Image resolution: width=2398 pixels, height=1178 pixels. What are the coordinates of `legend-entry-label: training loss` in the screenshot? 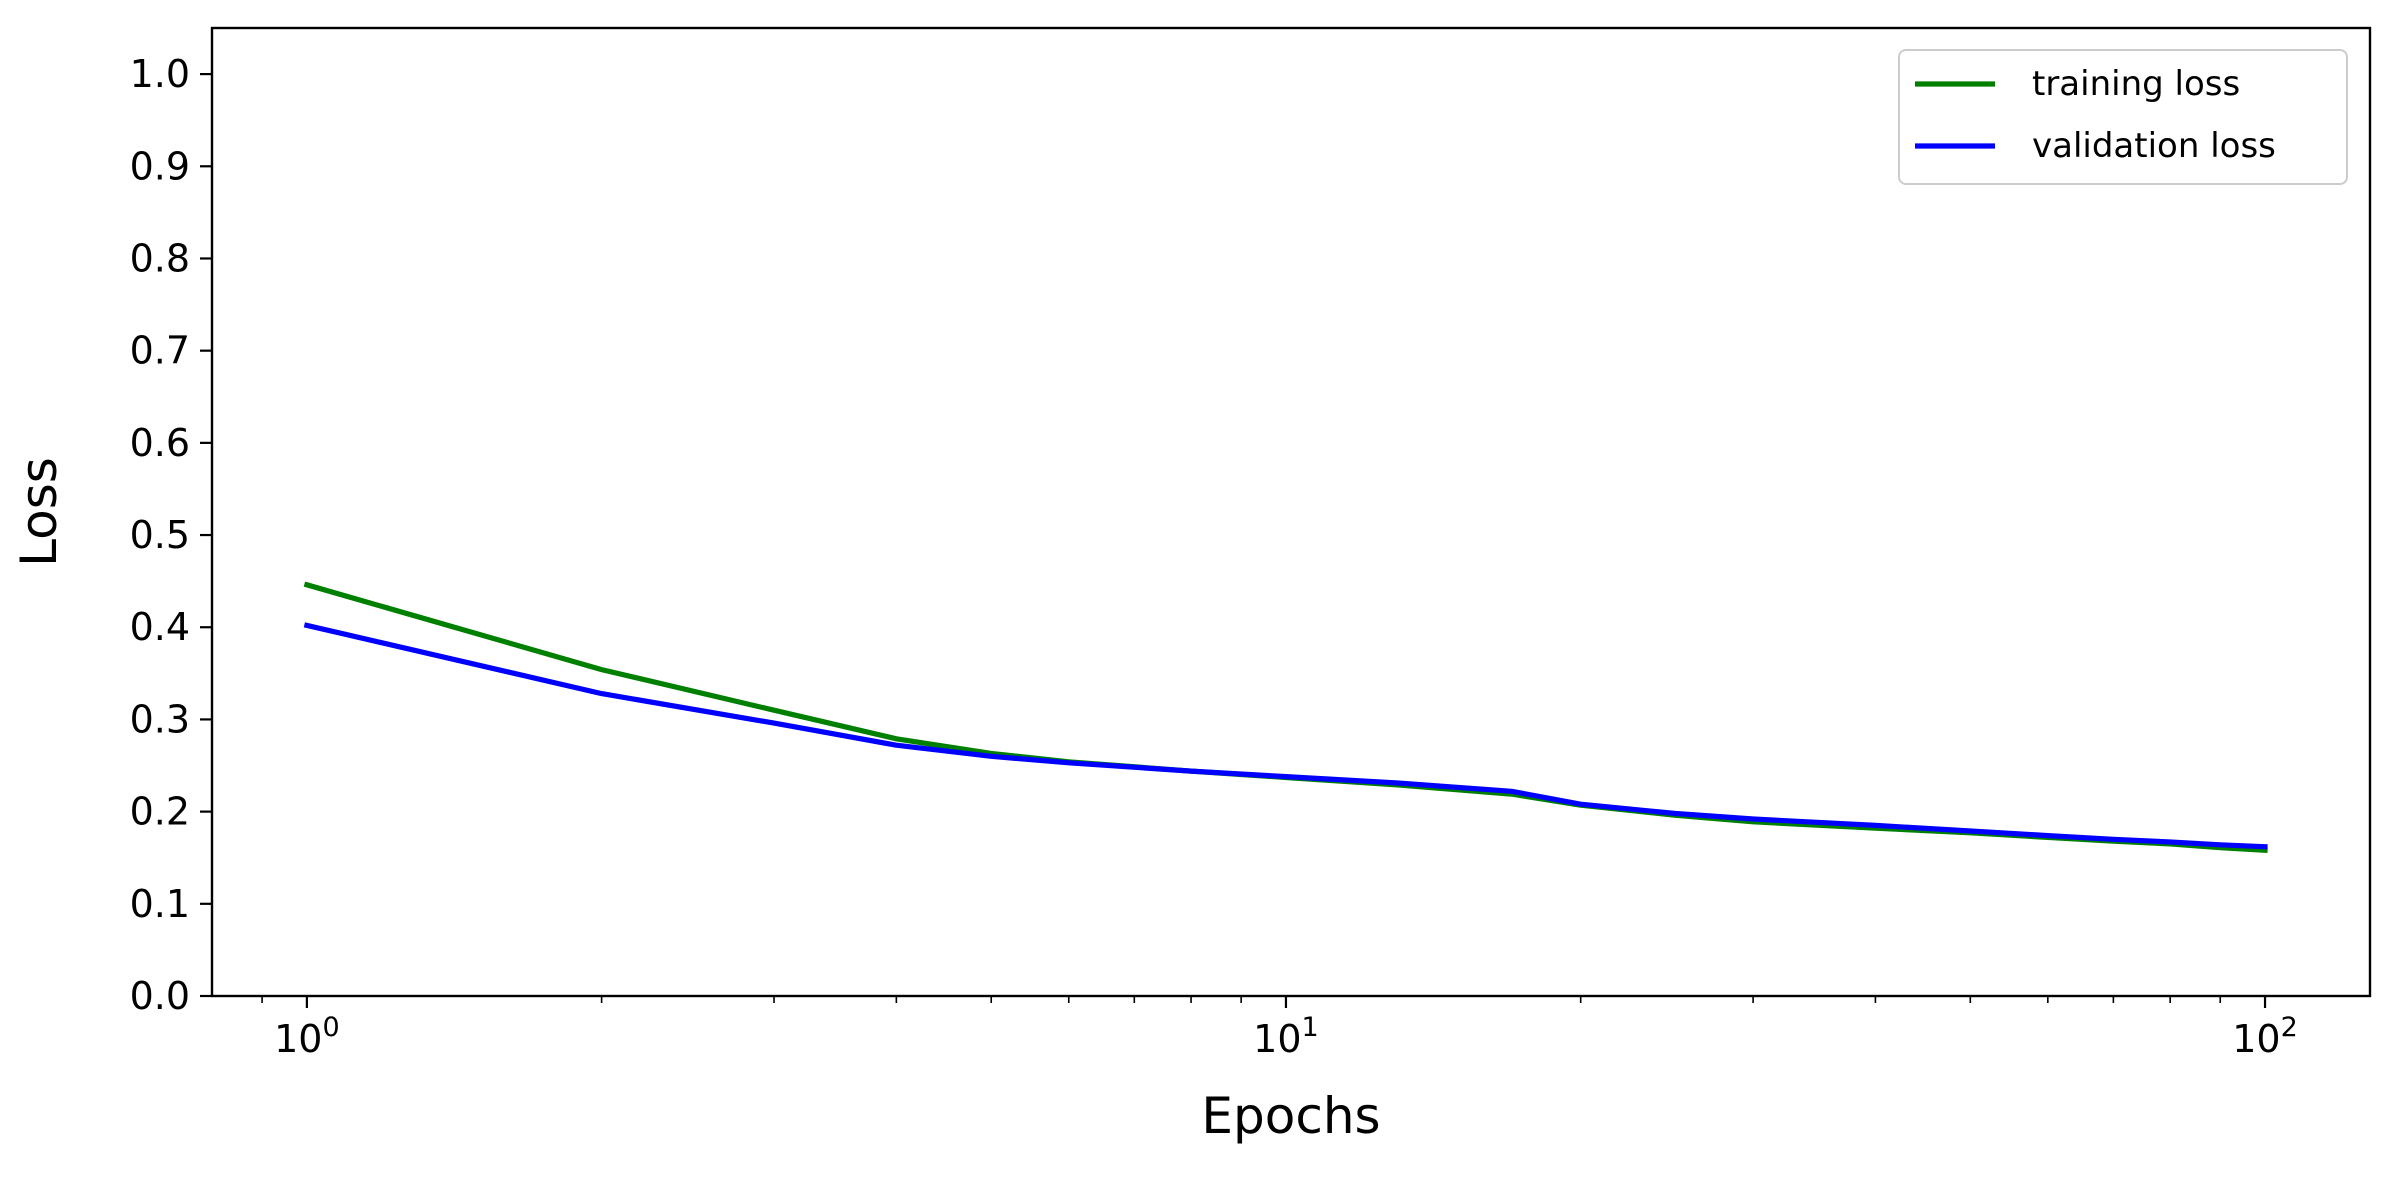 It's located at (2136, 84).